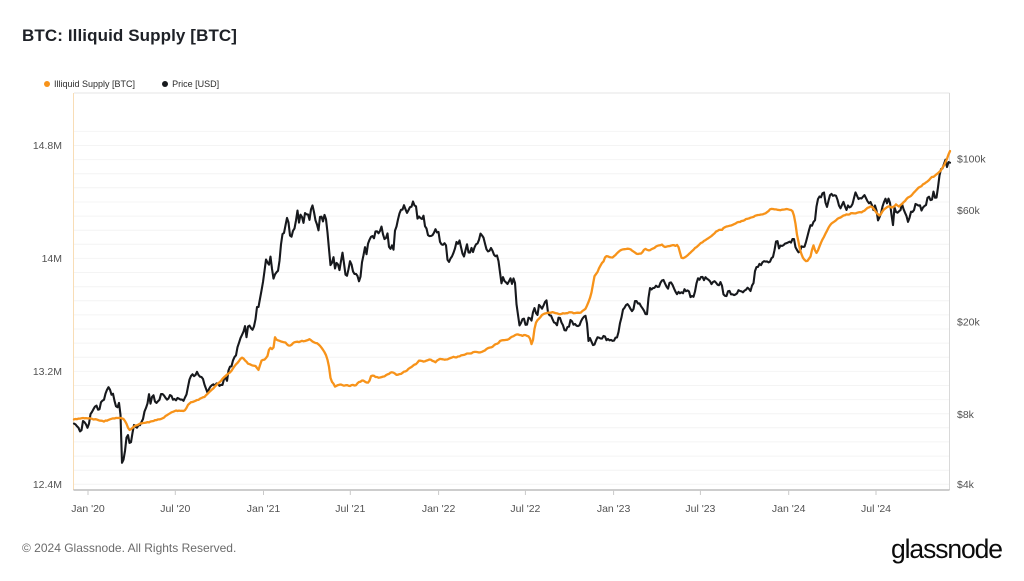  What do you see at coordinates (971, 160) in the screenshot?
I see `svg-text: $100k` at bounding box center [971, 160].